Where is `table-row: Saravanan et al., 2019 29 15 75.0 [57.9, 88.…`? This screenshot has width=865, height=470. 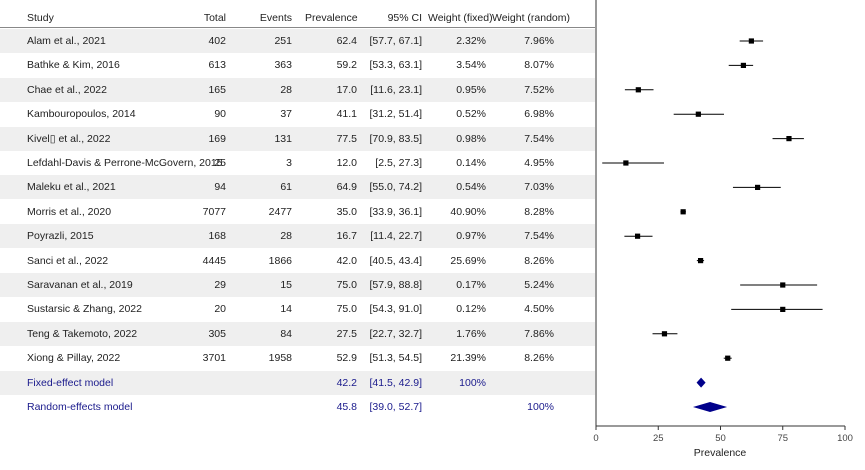
table-row: Saravanan et al., 2019 29 15 75.0 [57.9, 88.… is located at coordinates (297, 285).